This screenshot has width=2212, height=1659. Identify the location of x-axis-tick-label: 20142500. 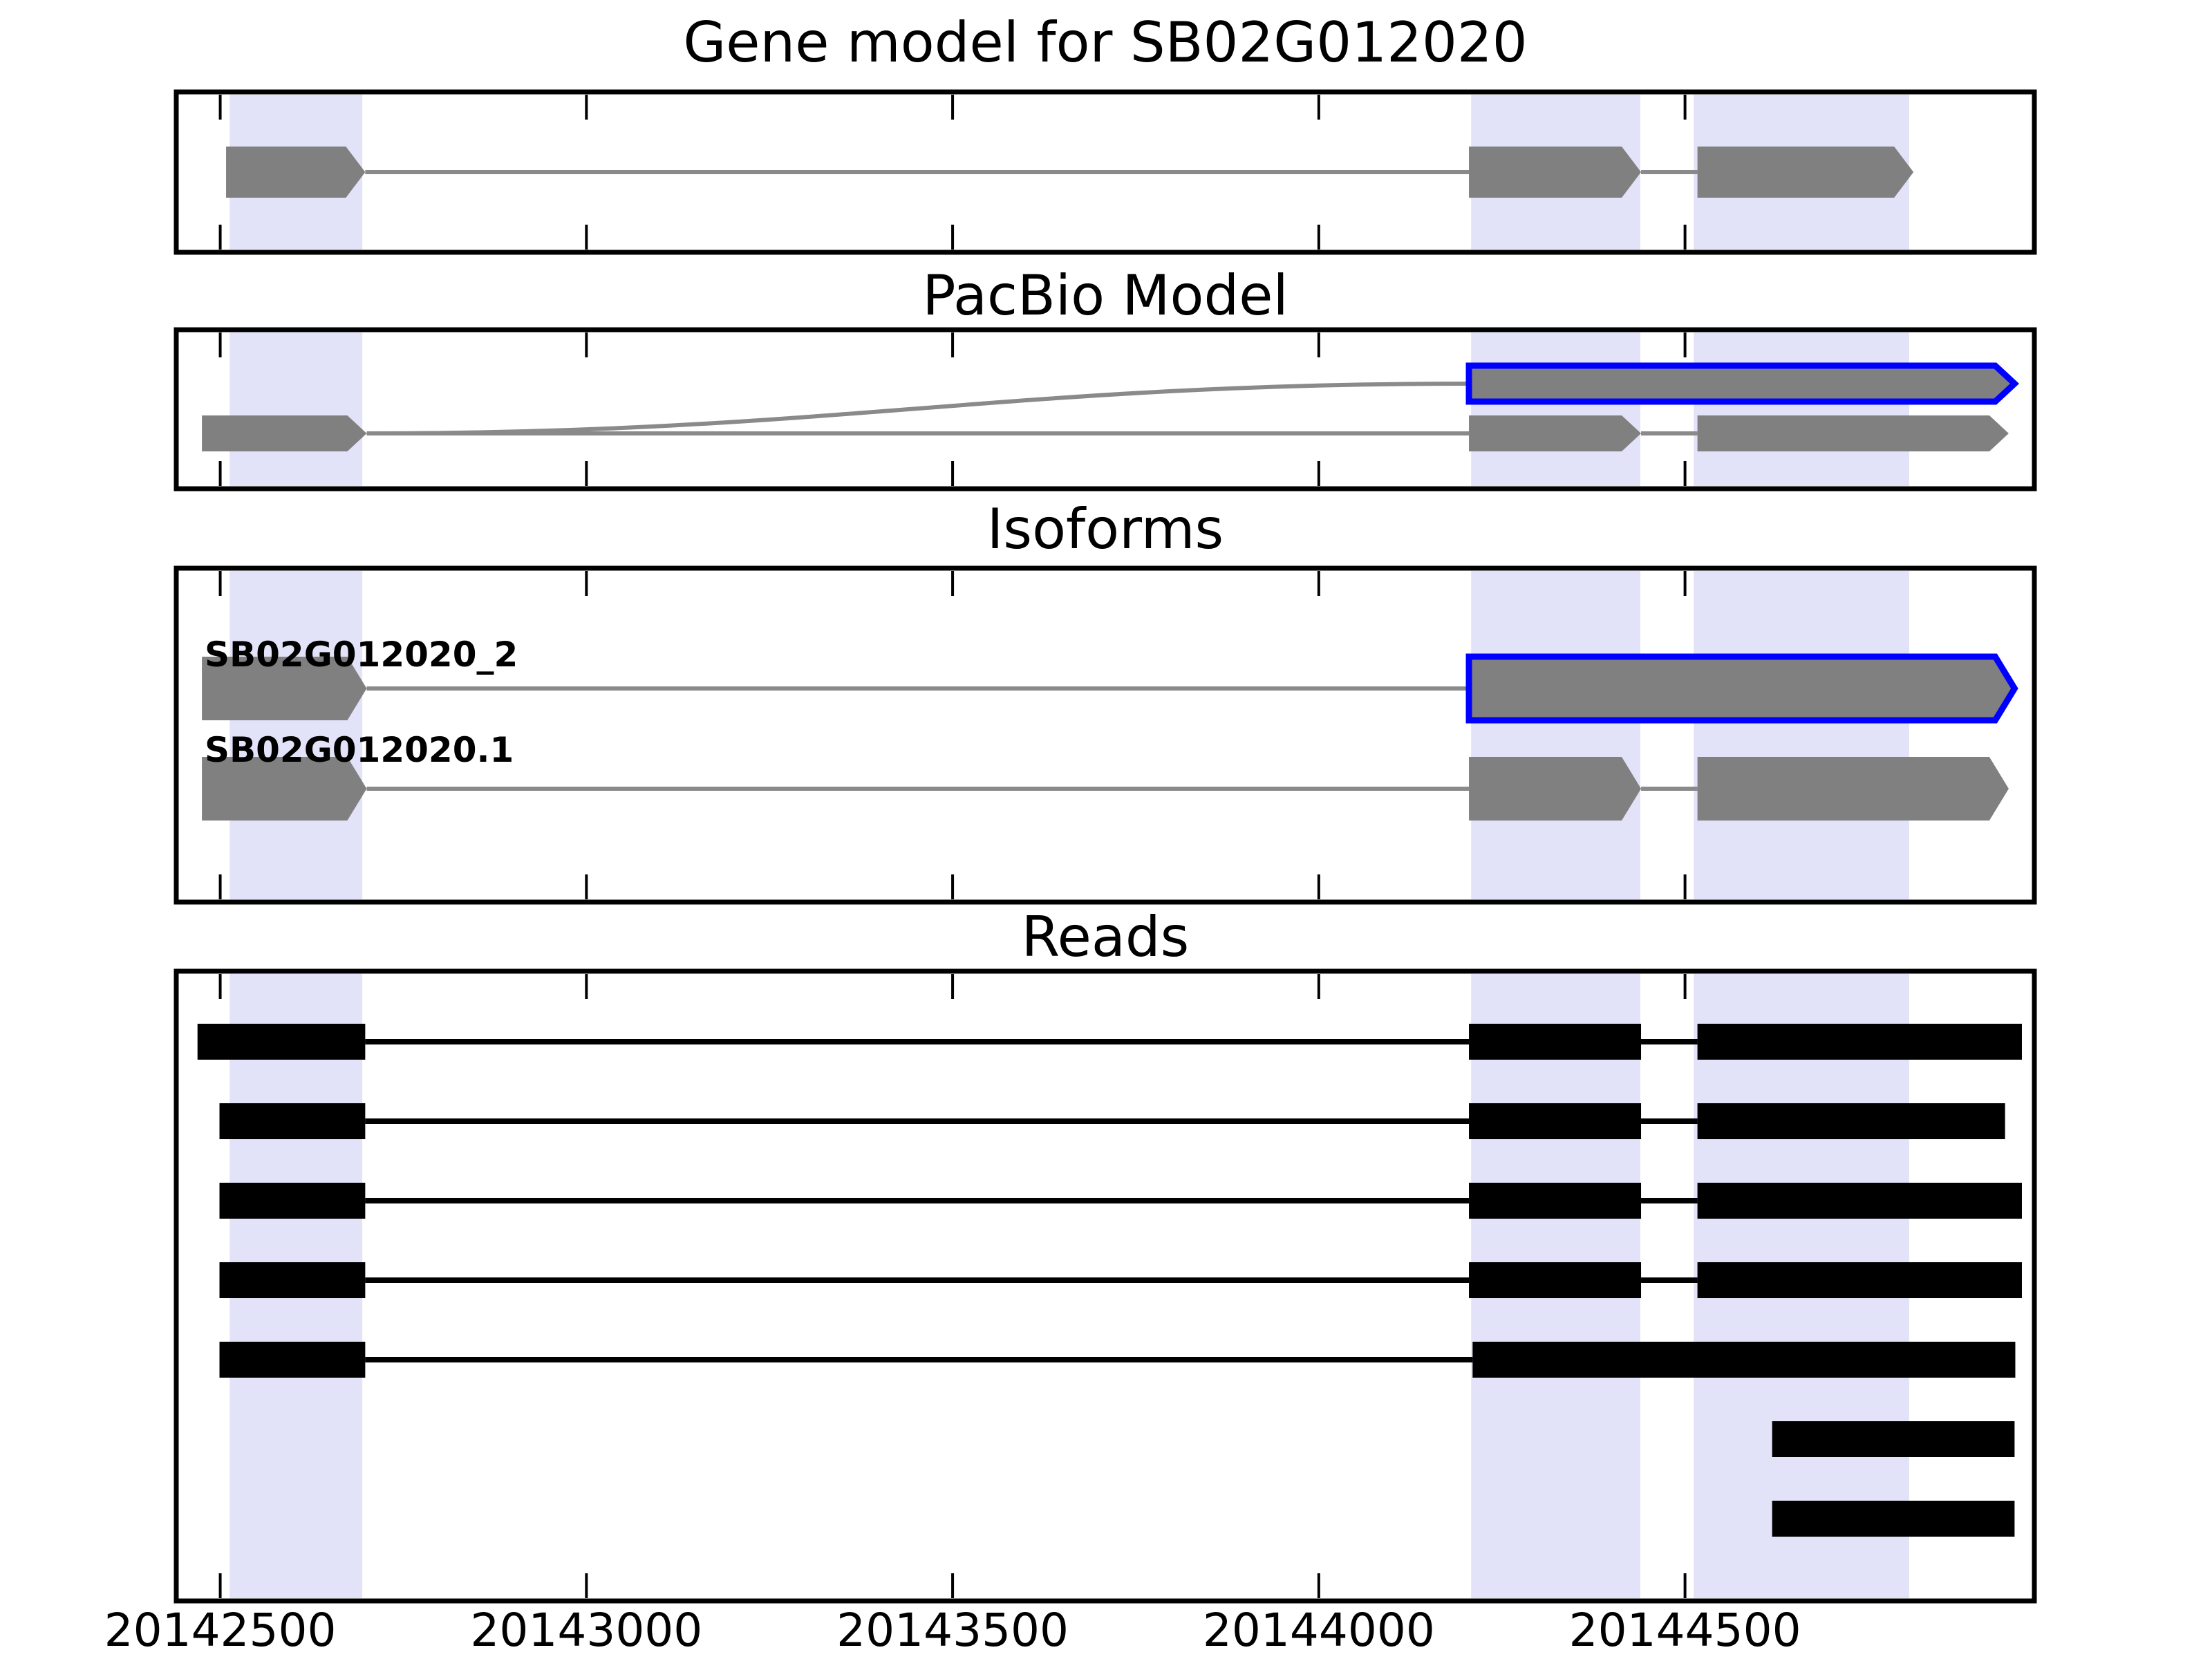
(221, 1630).